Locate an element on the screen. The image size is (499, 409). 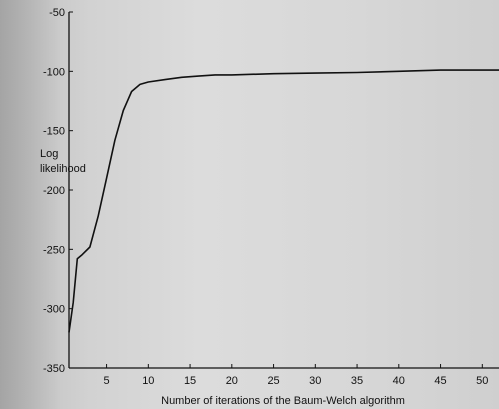
x-tick-label: 5 is located at coordinates (107, 381).